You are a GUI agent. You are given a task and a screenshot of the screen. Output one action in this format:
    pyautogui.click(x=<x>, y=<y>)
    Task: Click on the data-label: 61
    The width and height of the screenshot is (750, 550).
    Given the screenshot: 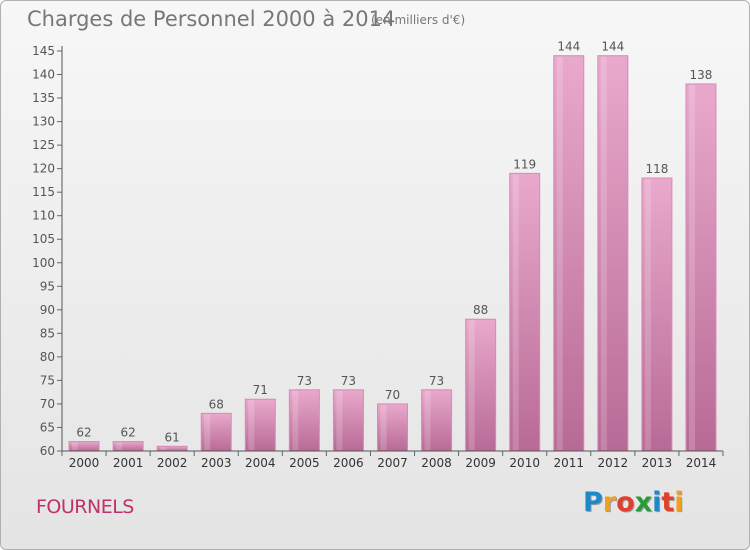 What is the action you would take?
    pyautogui.click(x=172, y=437)
    